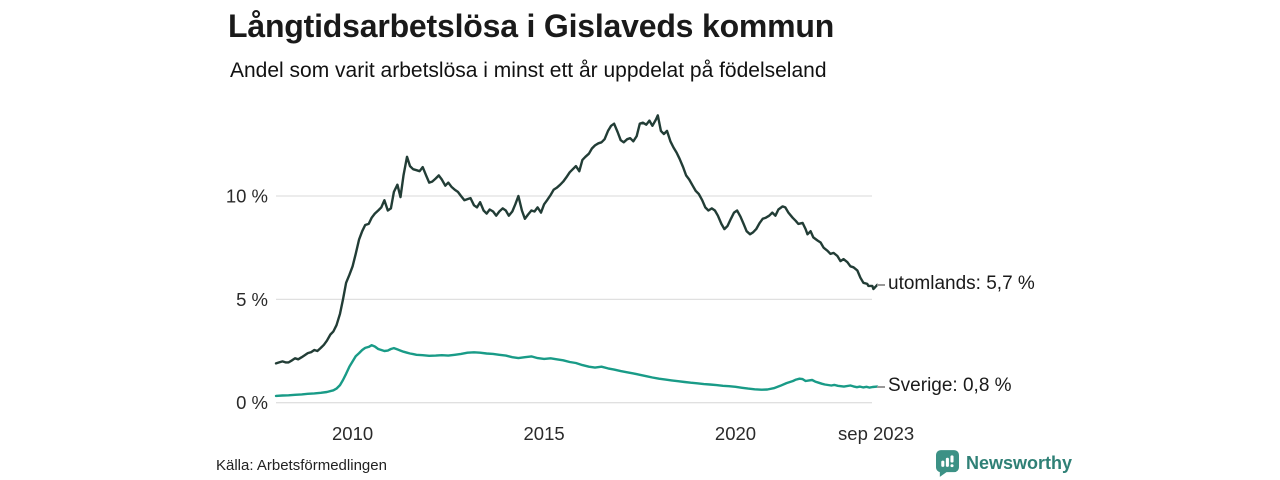 Image resolution: width=1280 pixels, height=480 pixels. I want to click on logo-bar-short, so click(943, 463).